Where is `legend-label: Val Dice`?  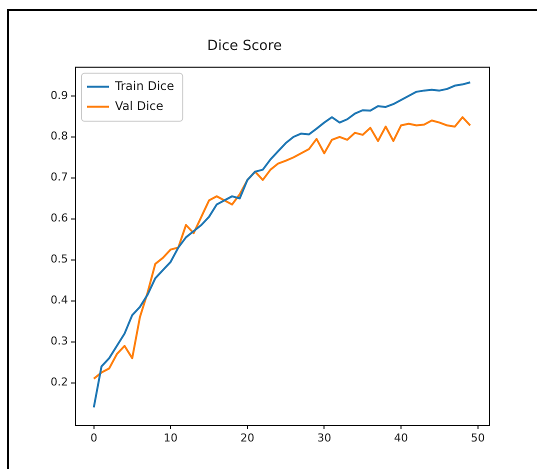
legend-label: Val Dice is located at coordinates (139, 105).